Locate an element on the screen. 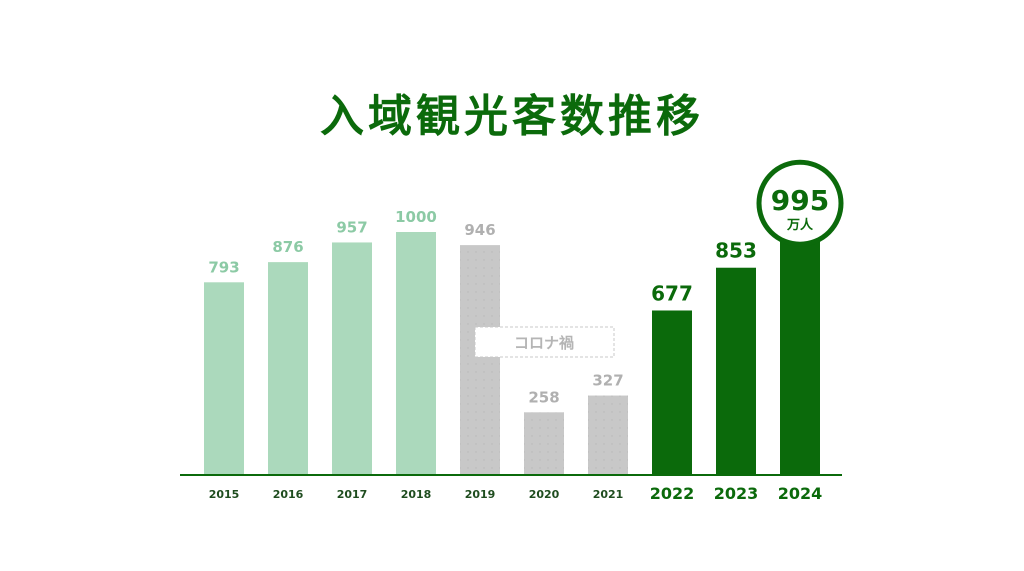 This screenshot has height=571, width=1024. value-label-2021: 327 is located at coordinates (607, 381).